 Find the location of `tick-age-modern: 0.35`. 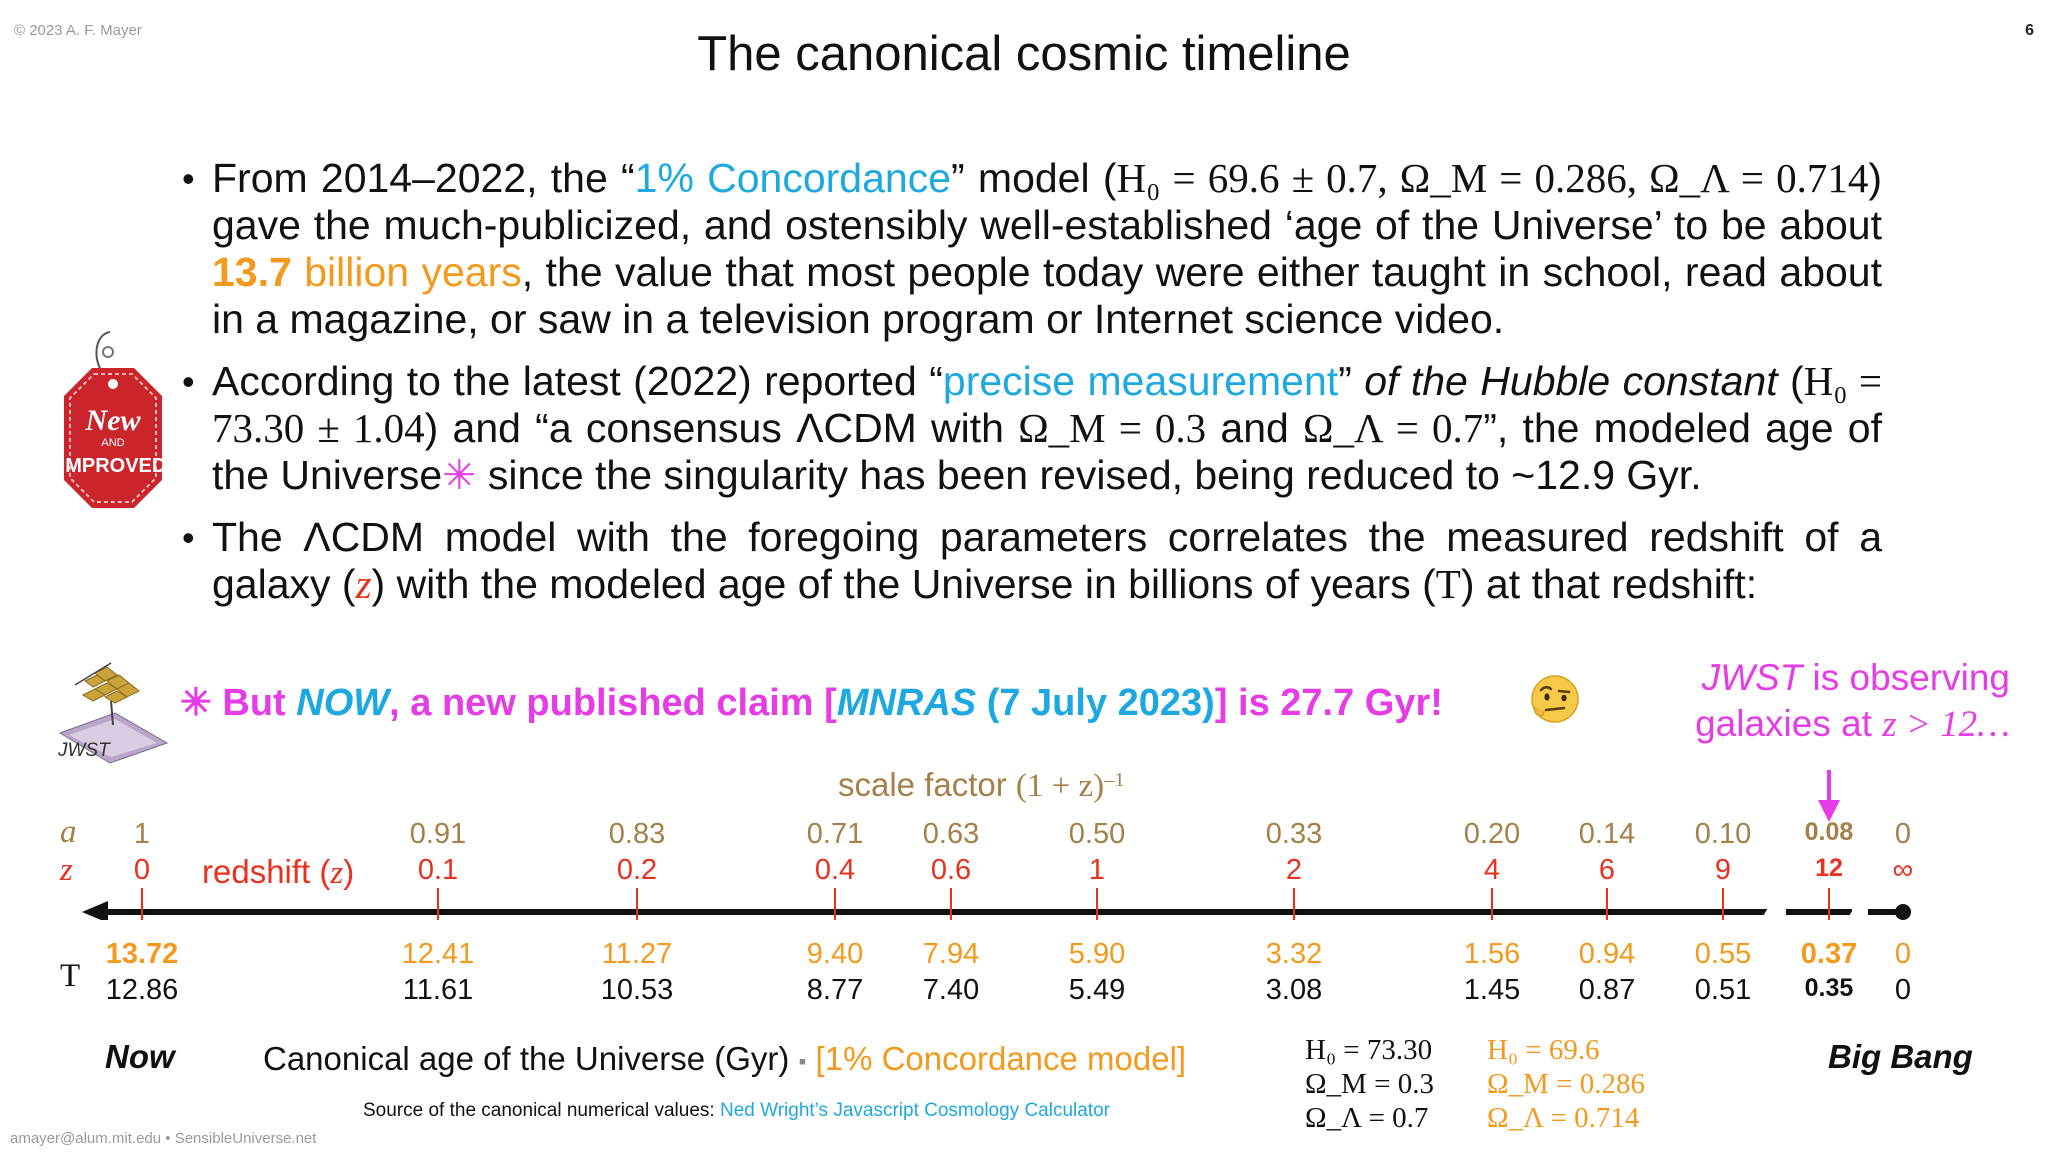

tick-age-modern: 0.35 is located at coordinates (1829, 988).